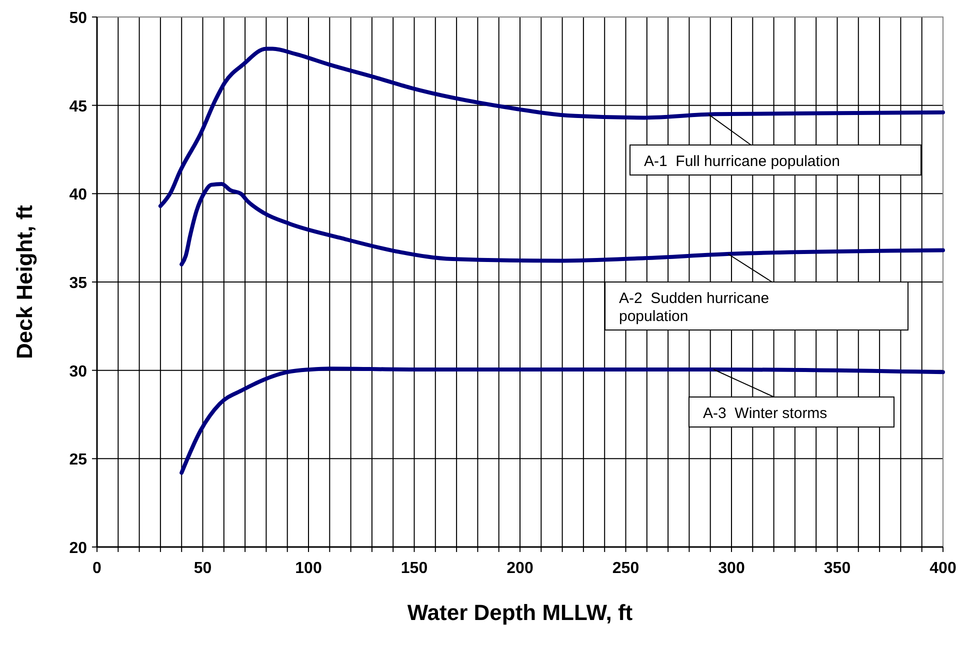 This screenshot has height=646, width=966. I want to click on y-tick-label: 30, so click(78, 371).